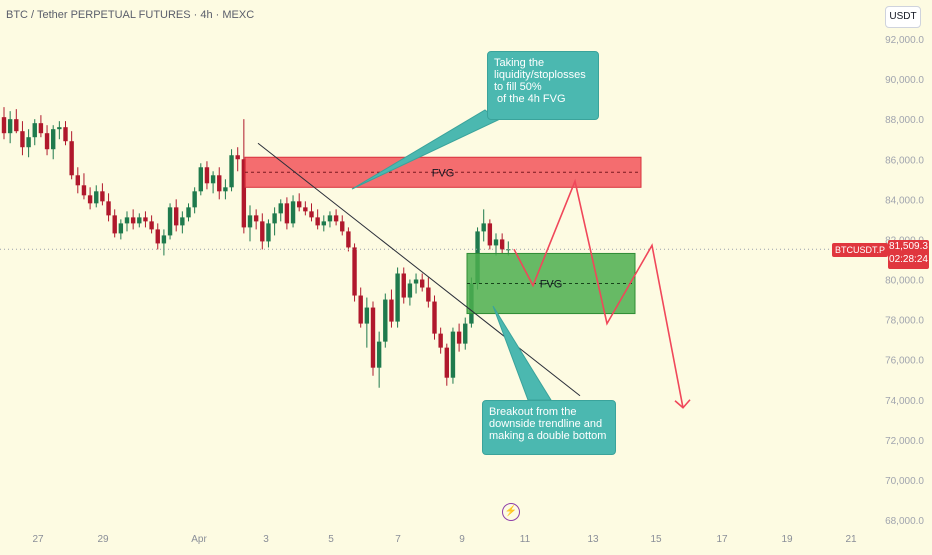 This screenshot has height=555, width=932. I want to click on time-tick-label: 17, so click(722, 539).